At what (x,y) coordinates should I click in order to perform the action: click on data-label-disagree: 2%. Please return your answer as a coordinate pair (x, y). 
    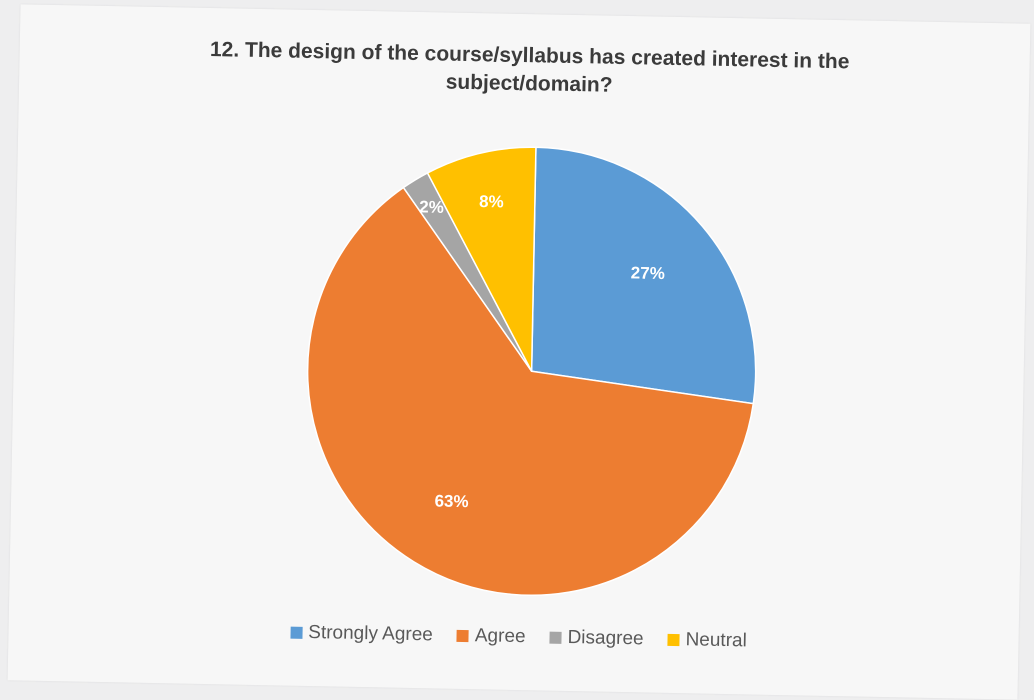
    Looking at the image, I should click on (431, 206).